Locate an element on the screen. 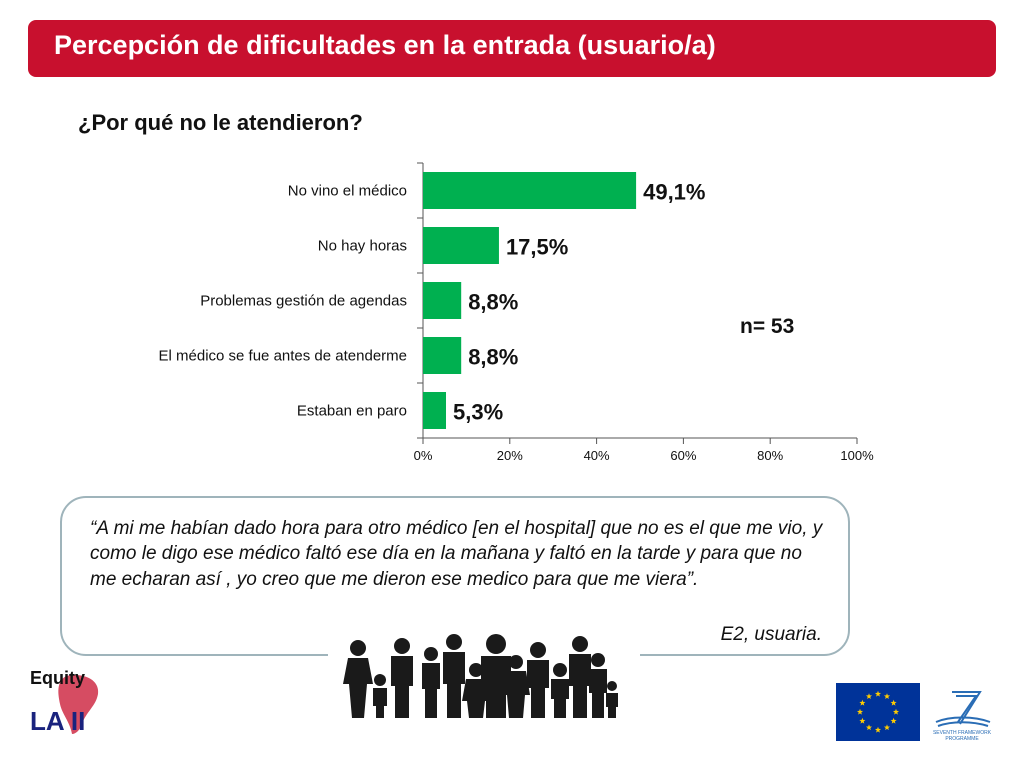 This screenshot has height=768, width=1024. sample-size-label: n= 53 is located at coordinates (767, 326).